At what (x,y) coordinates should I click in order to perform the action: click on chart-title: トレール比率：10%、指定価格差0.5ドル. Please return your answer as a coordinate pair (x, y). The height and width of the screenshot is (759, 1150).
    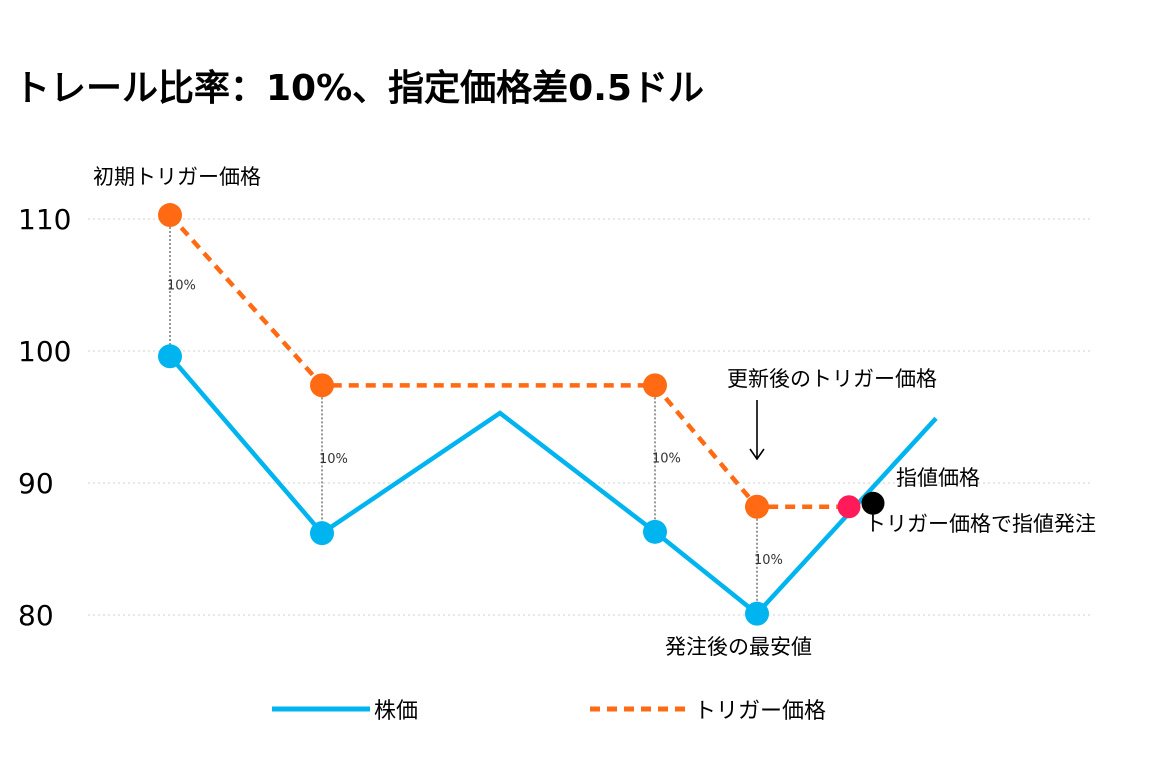
    Looking at the image, I should click on (359, 88).